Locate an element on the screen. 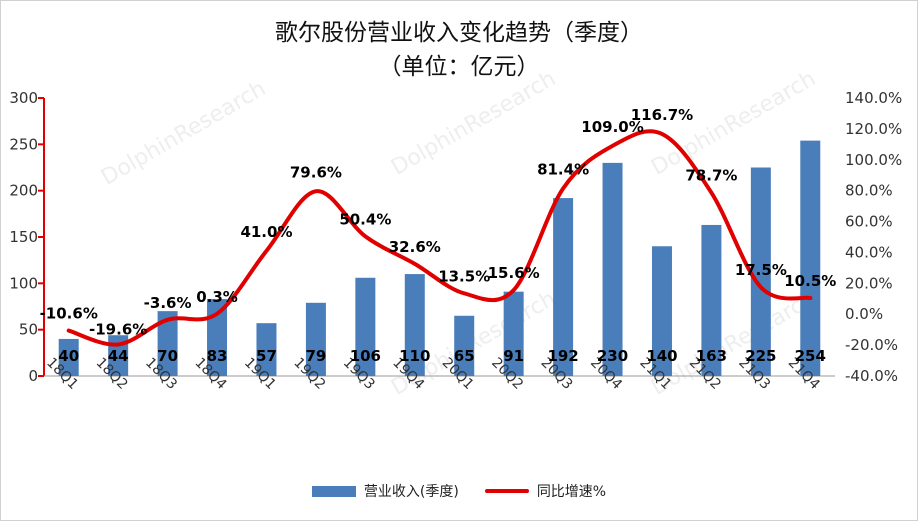 This screenshot has height=522, width=918. growth-value-label: -3.6% is located at coordinates (168, 303).